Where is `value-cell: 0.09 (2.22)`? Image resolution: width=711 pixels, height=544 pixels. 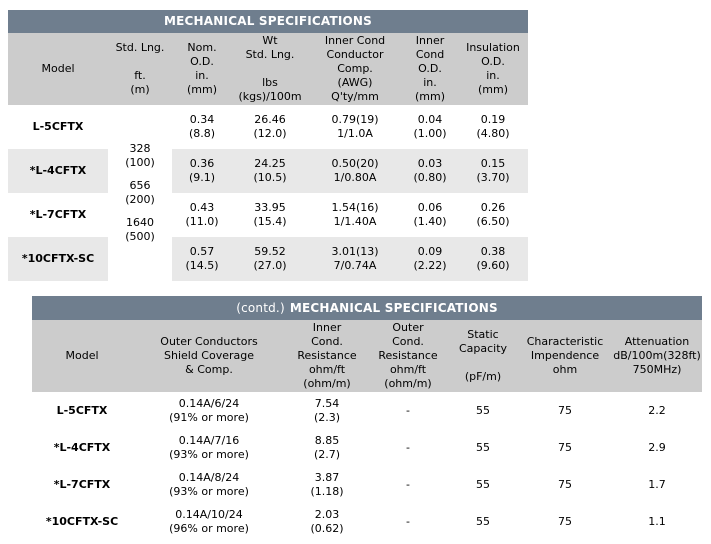
value-cell: 0.09 (2.22) is located at coordinates (430, 259).